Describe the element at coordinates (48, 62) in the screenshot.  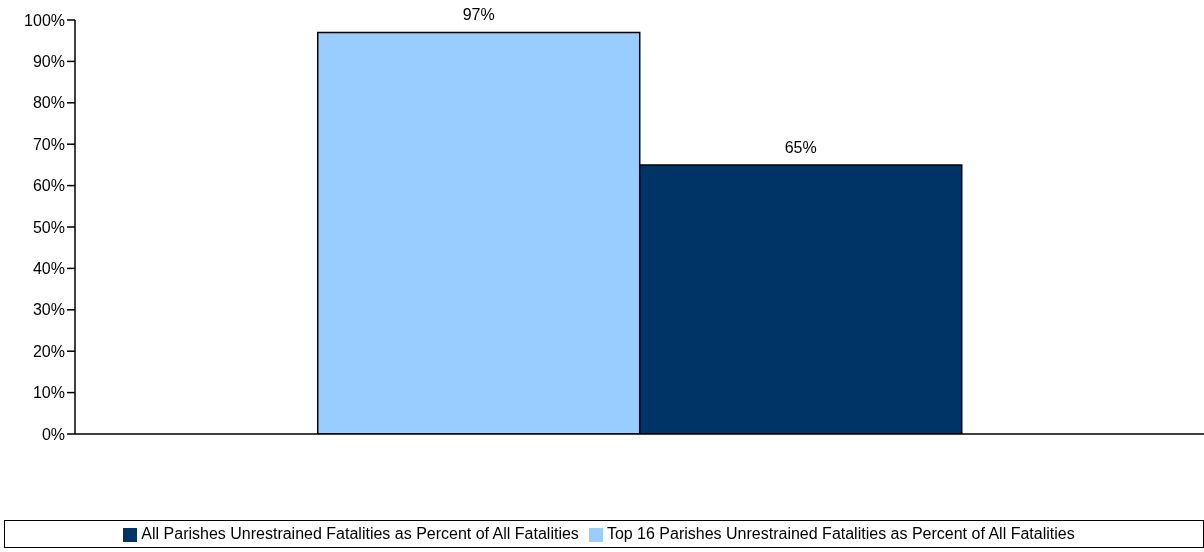
I see `y-tick-label: 90%` at that location.